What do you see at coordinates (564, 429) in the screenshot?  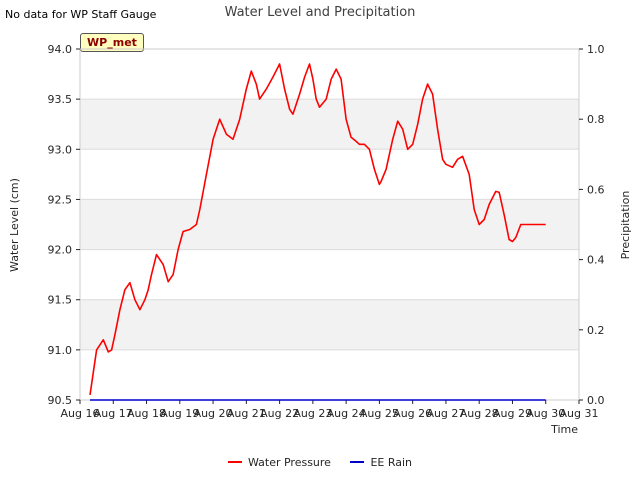 I see `x-axis-label: Time` at bounding box center [564, 429].